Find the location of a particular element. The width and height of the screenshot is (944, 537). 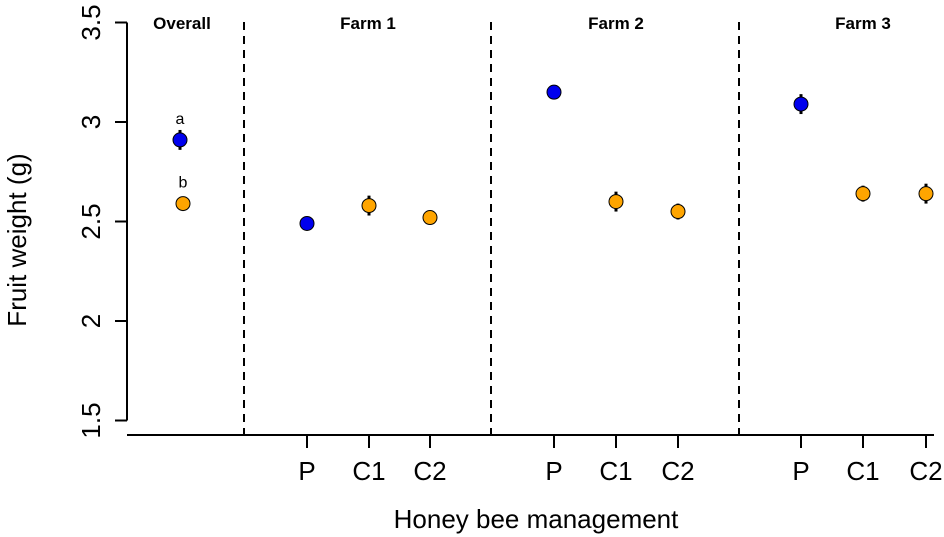

x-tick-labels: P C1 C2 P C1 C2 P C1 C2 is located at coordinates (620, 460).